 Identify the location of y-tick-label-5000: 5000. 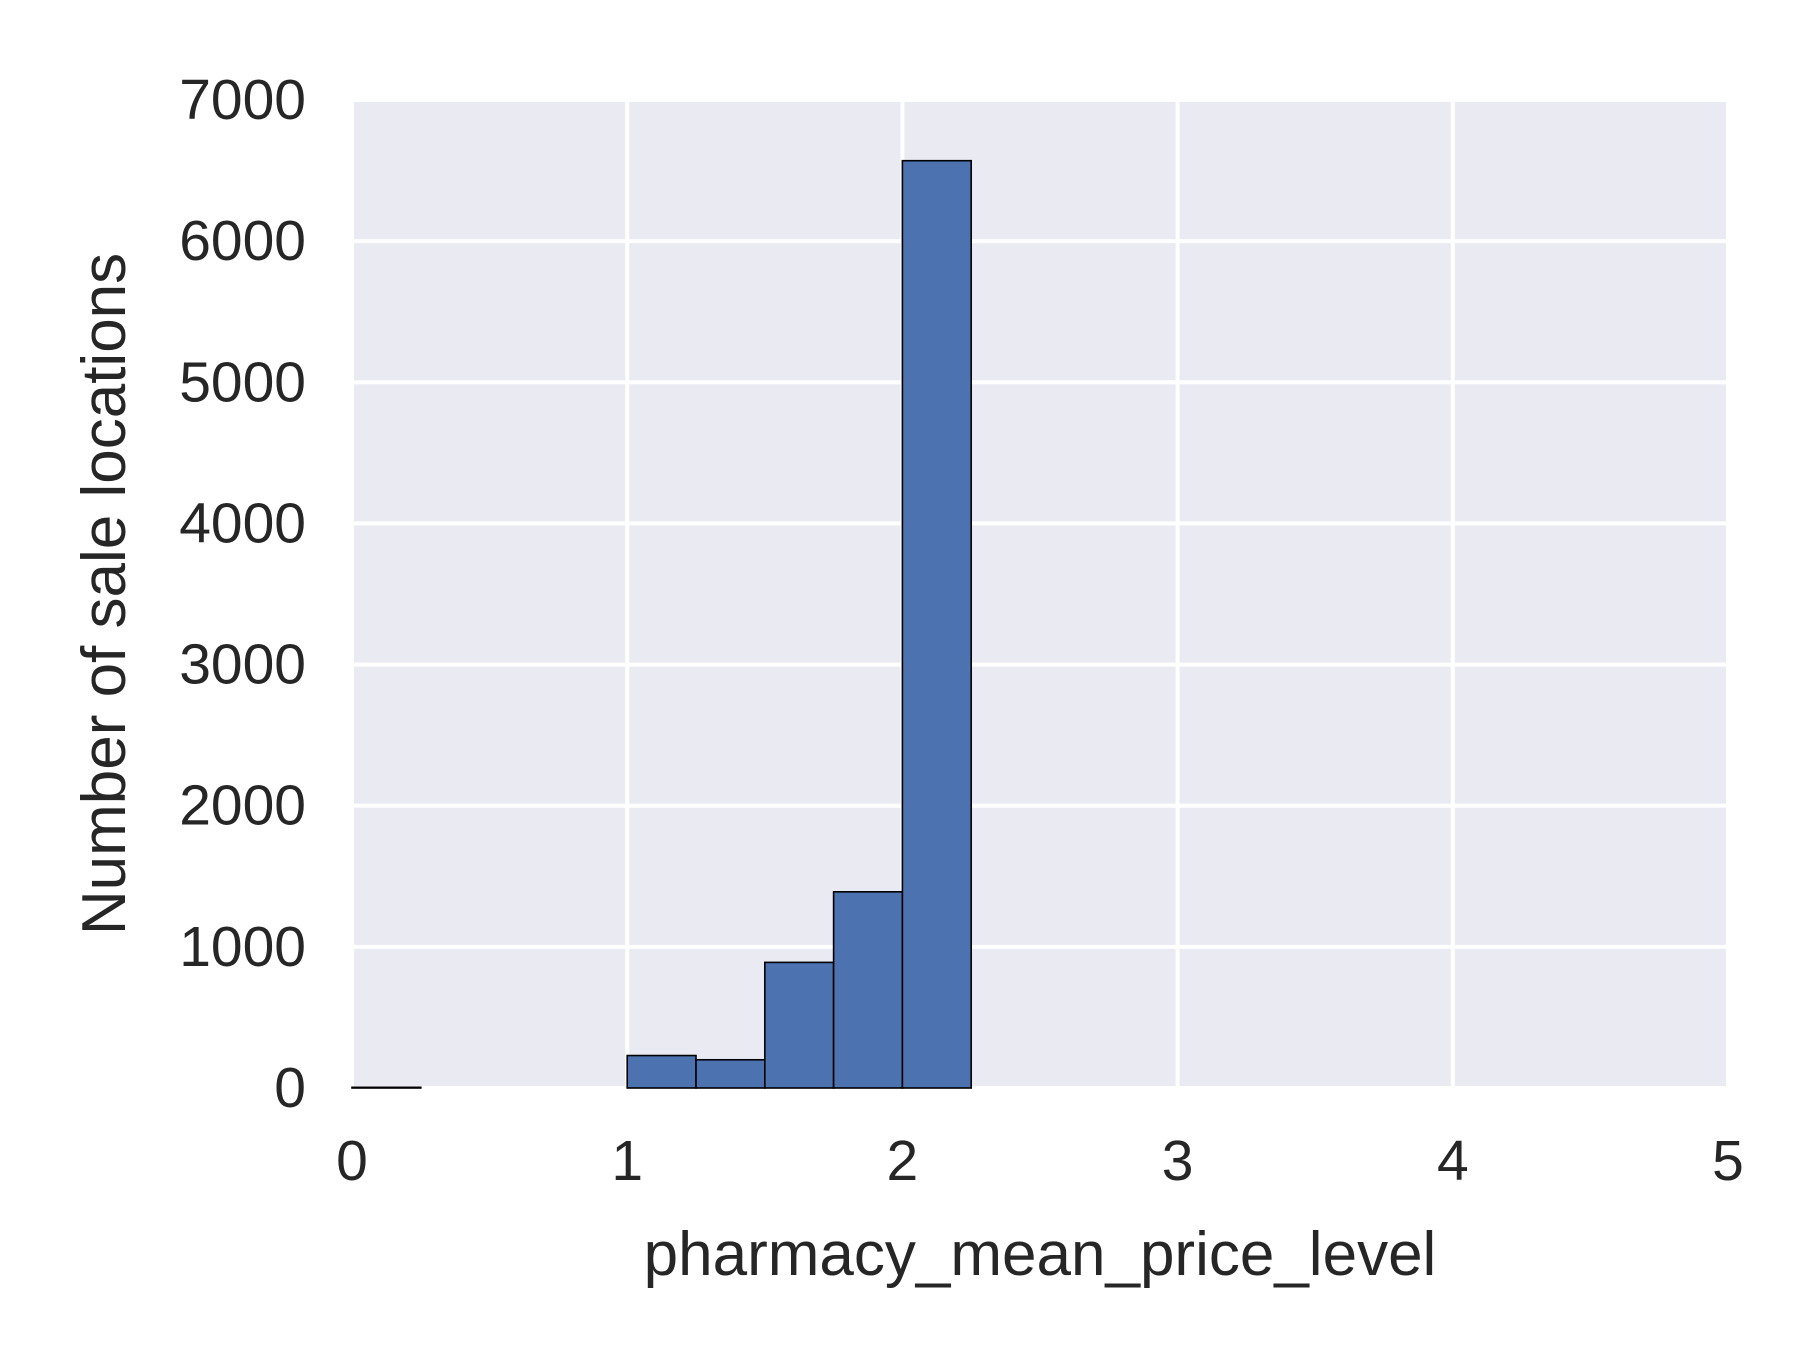
(242, 382).